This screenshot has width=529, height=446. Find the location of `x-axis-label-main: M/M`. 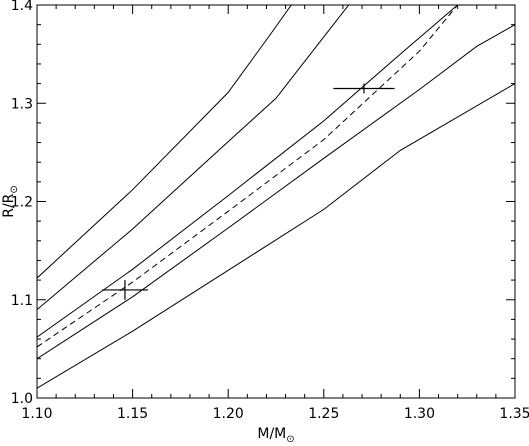

x-axis-label-main: M/M is located at coordinates (271, 434).